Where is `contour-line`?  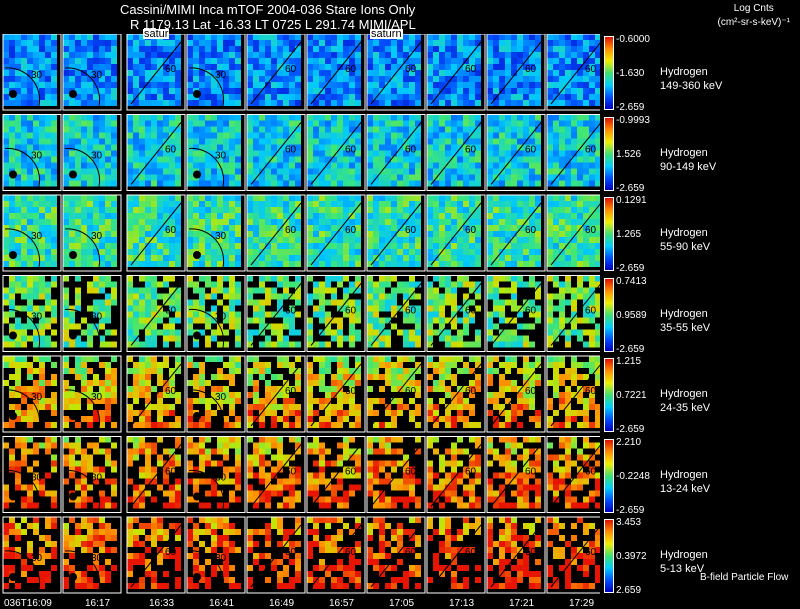 contour-line is located at coordinates (156, 153).